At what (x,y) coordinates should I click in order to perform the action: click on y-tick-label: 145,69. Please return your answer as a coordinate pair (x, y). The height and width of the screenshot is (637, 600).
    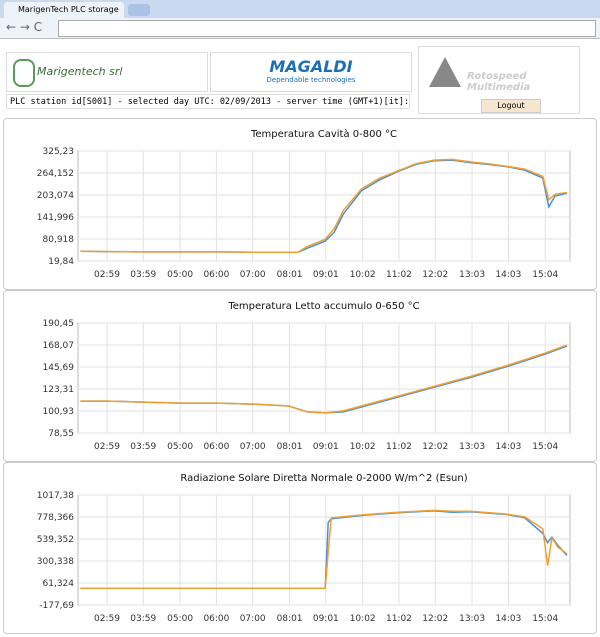
    Looking at the image, I should click on (59, 368).